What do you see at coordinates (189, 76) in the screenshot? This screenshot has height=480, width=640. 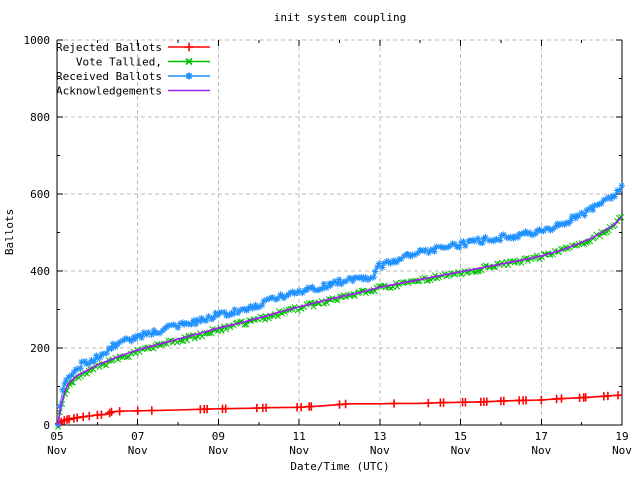 I see `legend-marker-asterisk` at bounding box center [189, 76].